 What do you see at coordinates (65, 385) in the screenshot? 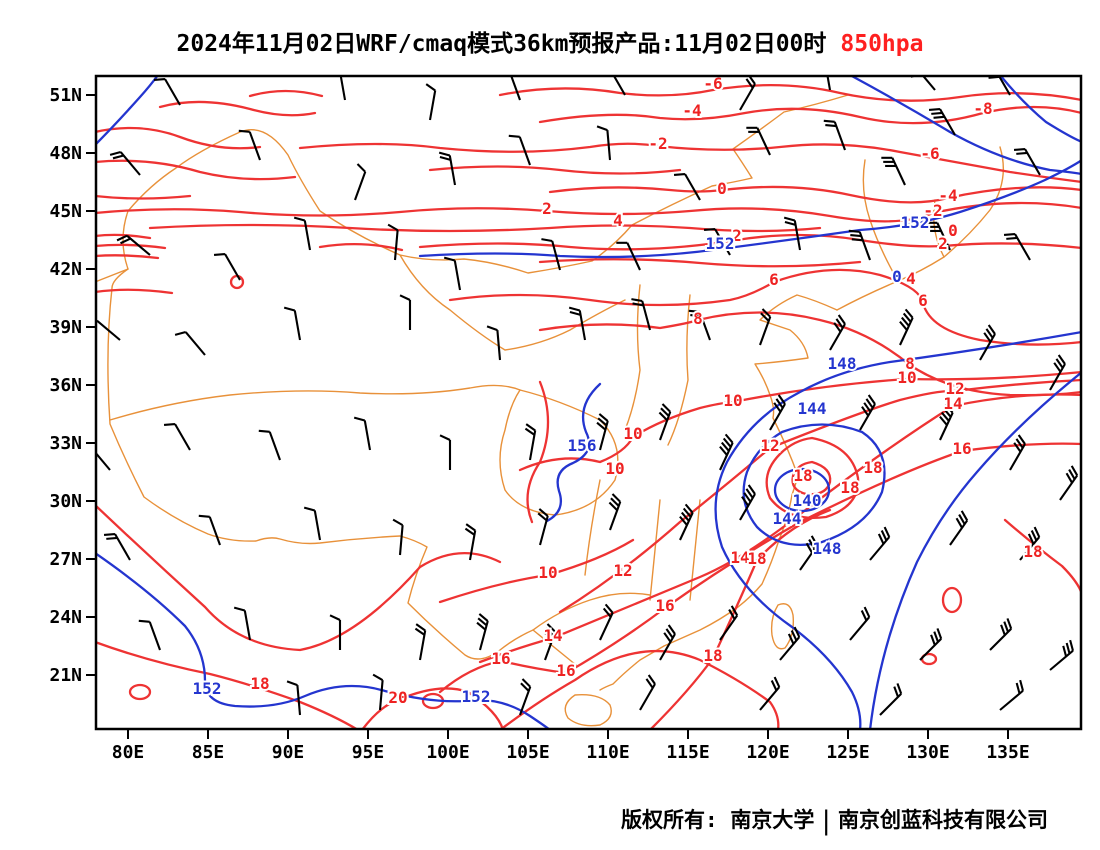
I see `lat-tick-label: 36N` at bounding box center [65, 385].